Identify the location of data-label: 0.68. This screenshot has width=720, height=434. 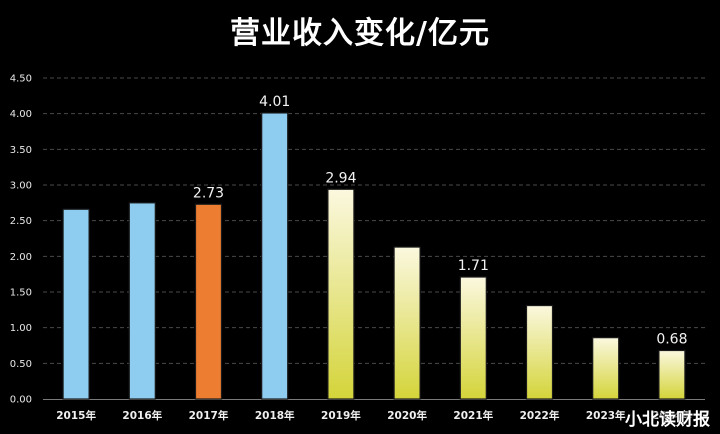
(671, 339).